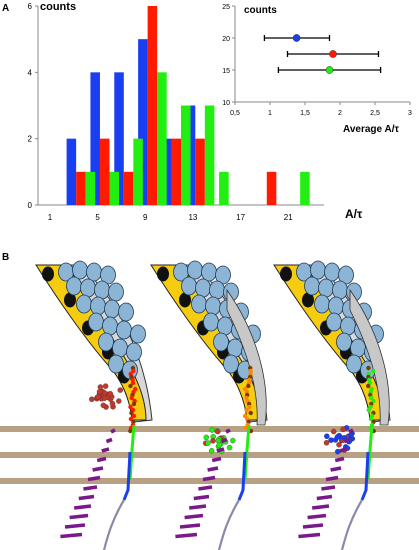  Describe the element at coordinates (375, 113) in the screenshot. I see `inset-x-tick-label: 2,5` at that location.